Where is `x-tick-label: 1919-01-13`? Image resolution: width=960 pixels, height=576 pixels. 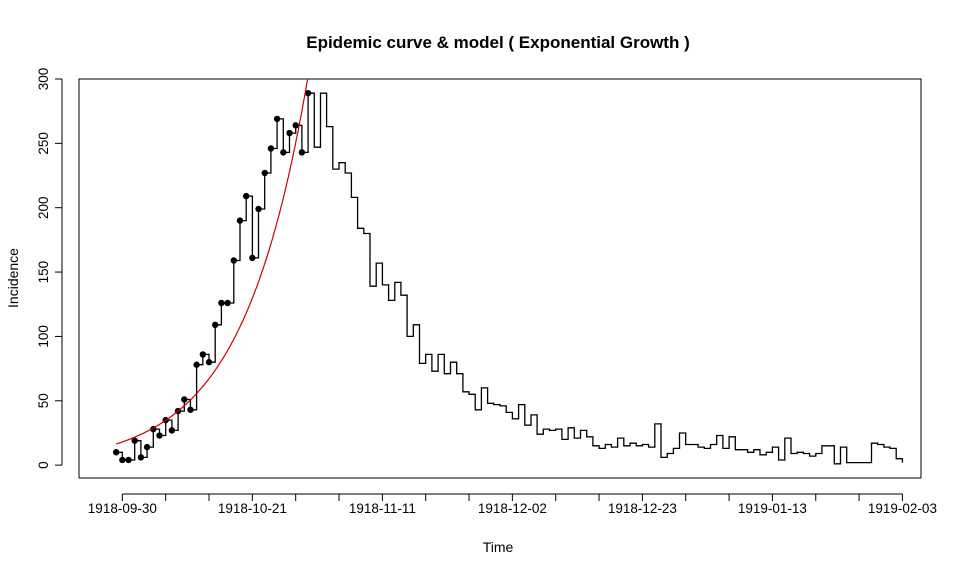 x-tick-label: 1919-01-13 is located at coordinates (772, 508).